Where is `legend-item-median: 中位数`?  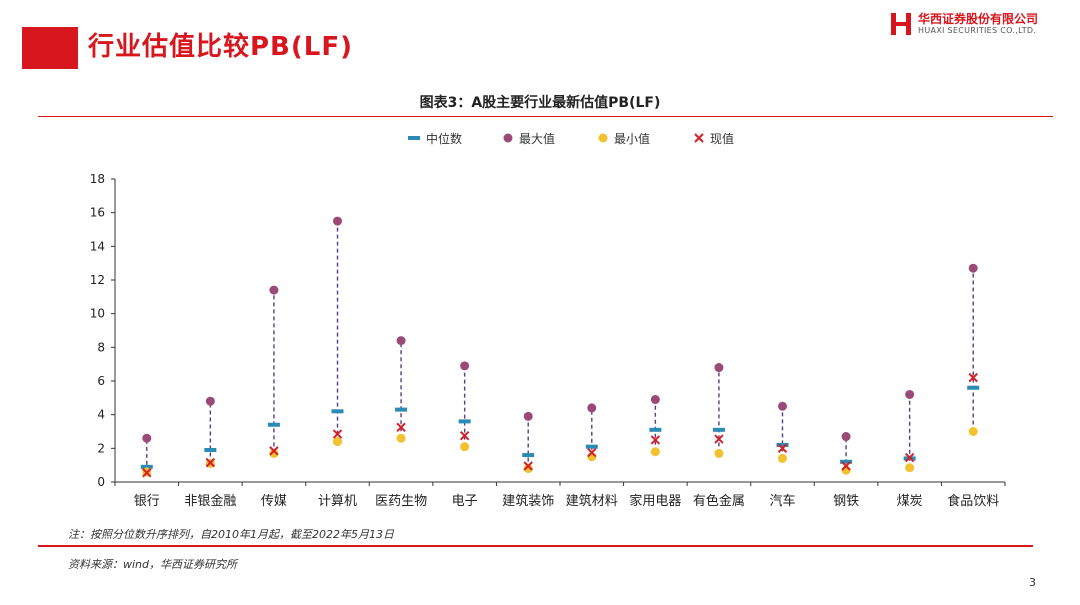 legend-item-median: 中位数 is located at coordinates (435, 138).